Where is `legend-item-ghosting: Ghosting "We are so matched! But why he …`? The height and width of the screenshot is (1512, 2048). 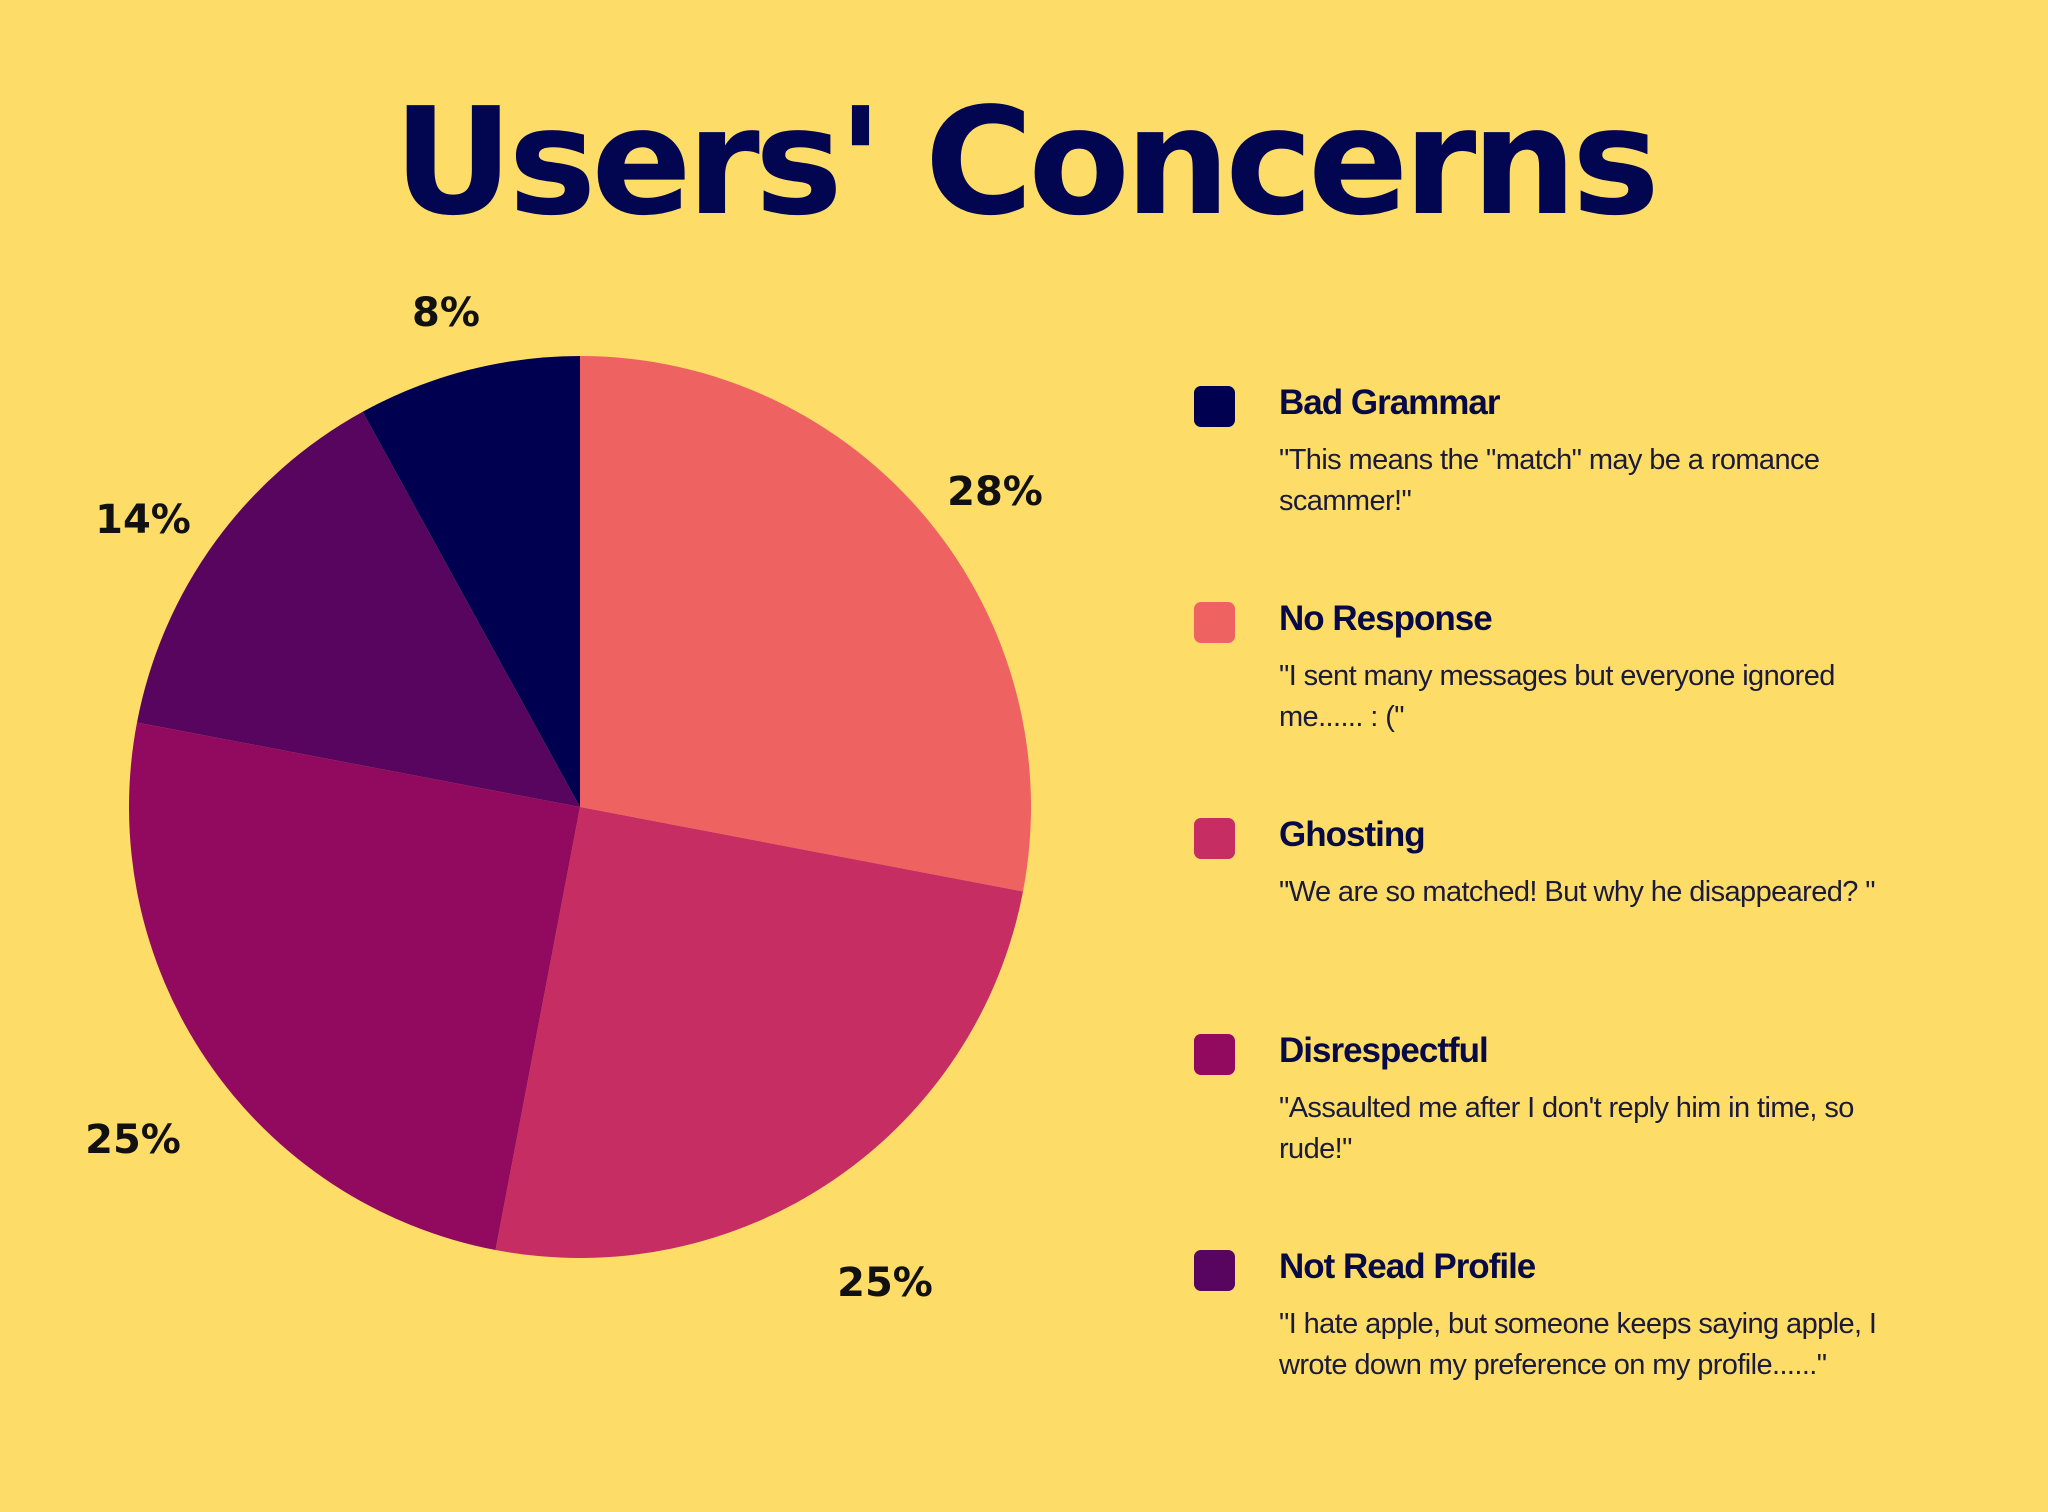
legend-item-ghosting: Ghosting "We are so matched! But why he … is located at coordinates (1603, 923).